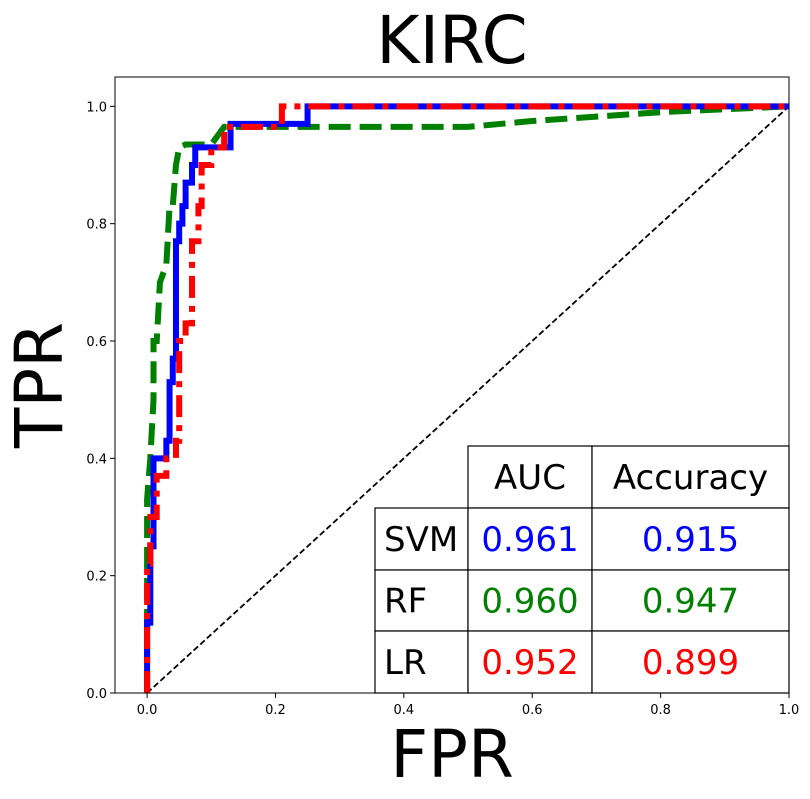  Describe the element at coordinates (405, 602) in the screenshot. I see `table-row-label-rf: RF` at that location.